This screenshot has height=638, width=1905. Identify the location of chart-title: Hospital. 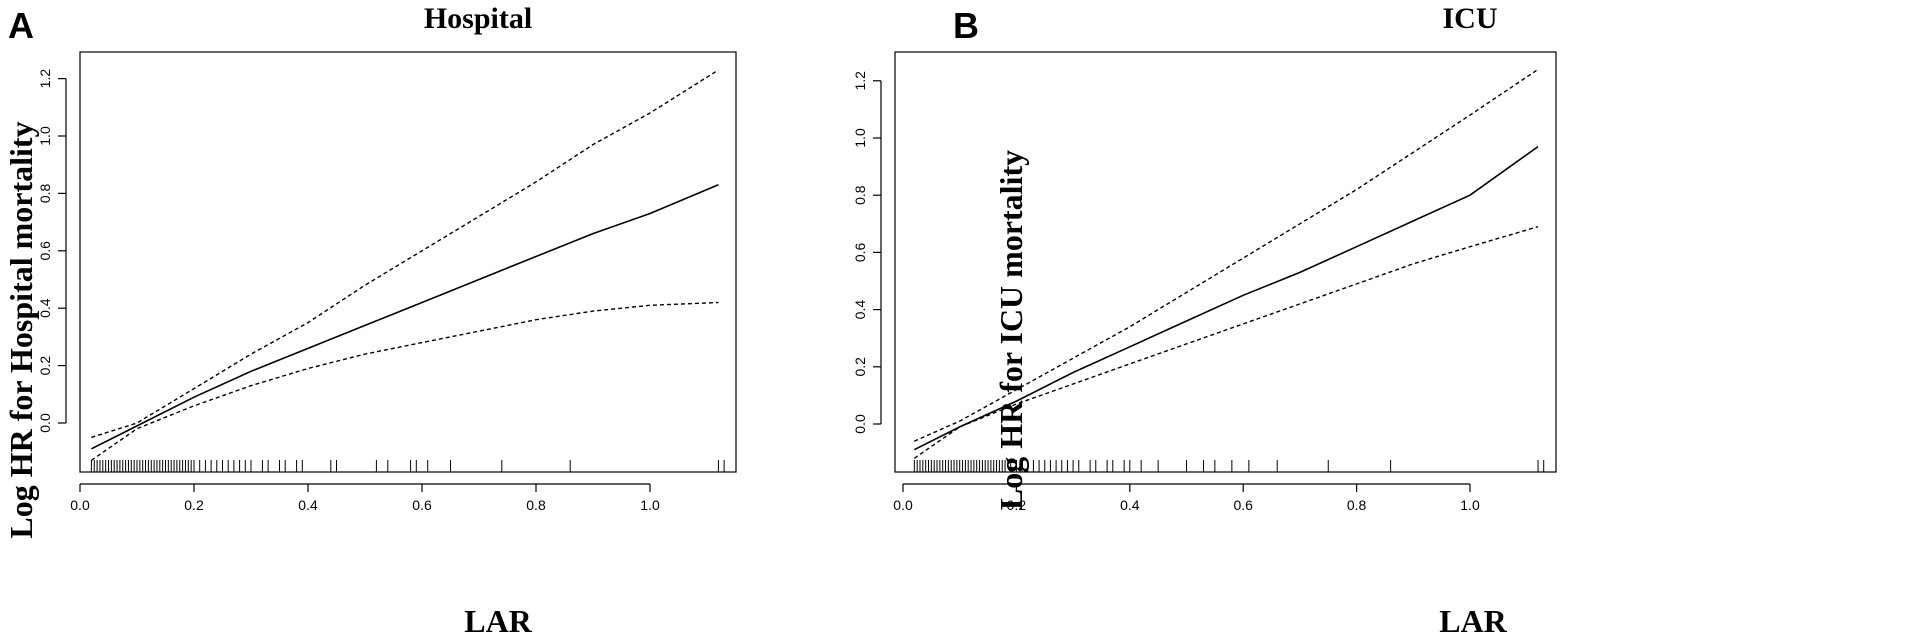
(478, 18).